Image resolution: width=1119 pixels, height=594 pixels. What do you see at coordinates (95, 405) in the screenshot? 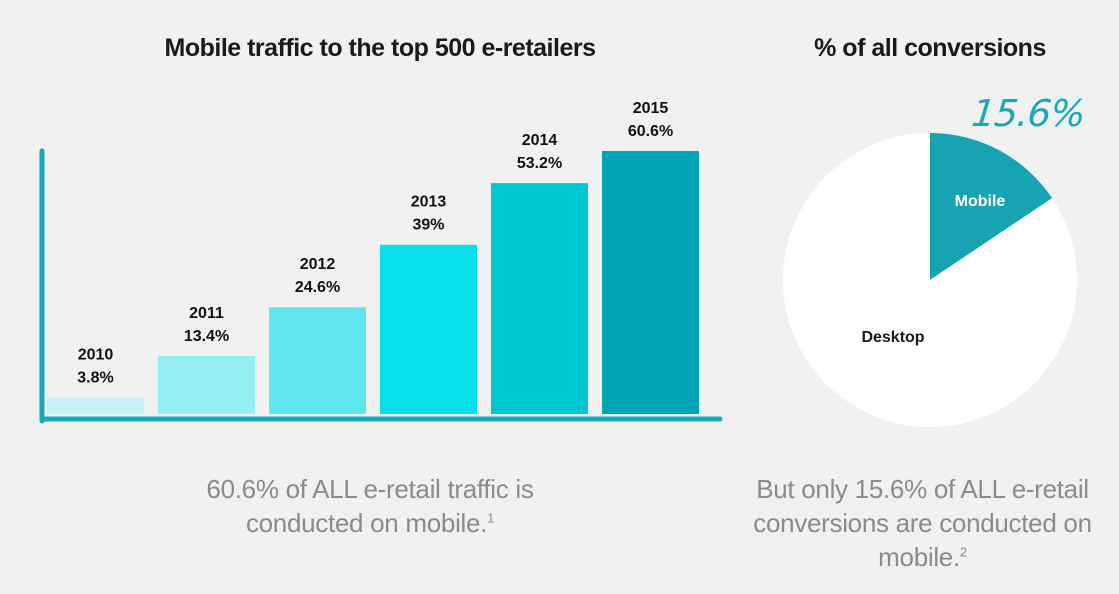
I see `bar-2010` at bounding box center [95, 405].